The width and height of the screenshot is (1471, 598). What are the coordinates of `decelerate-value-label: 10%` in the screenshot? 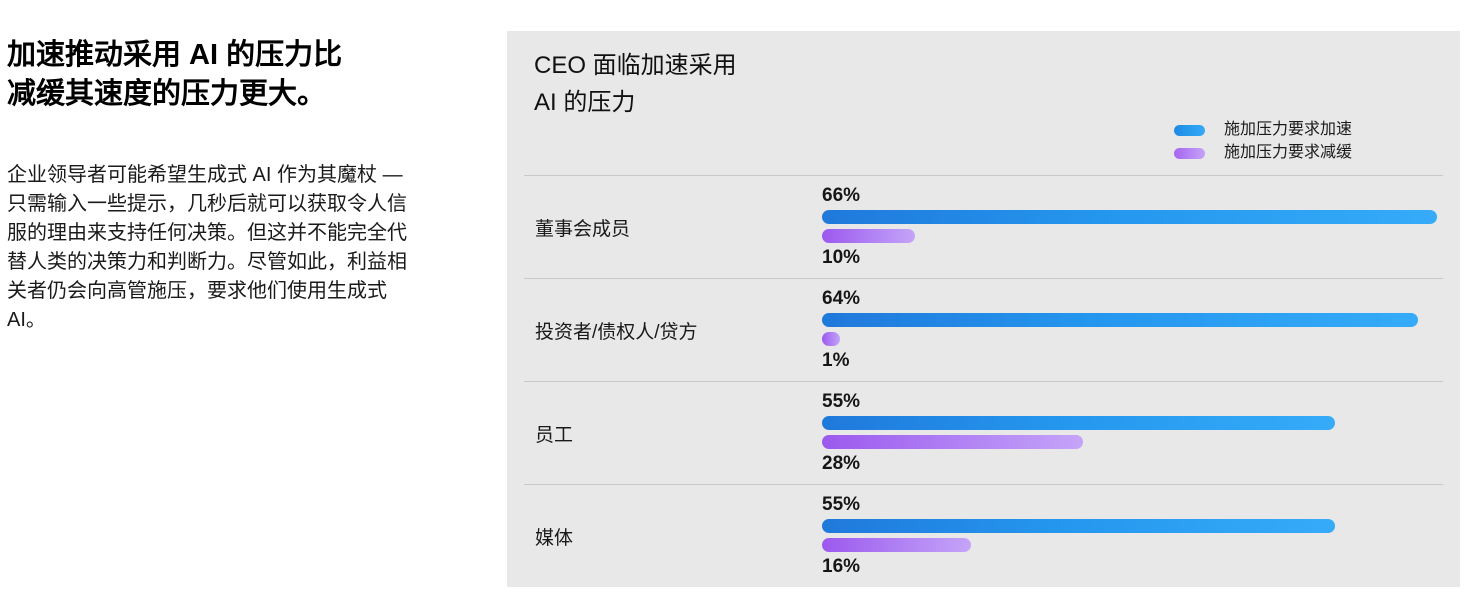 It's located at (841, 257).